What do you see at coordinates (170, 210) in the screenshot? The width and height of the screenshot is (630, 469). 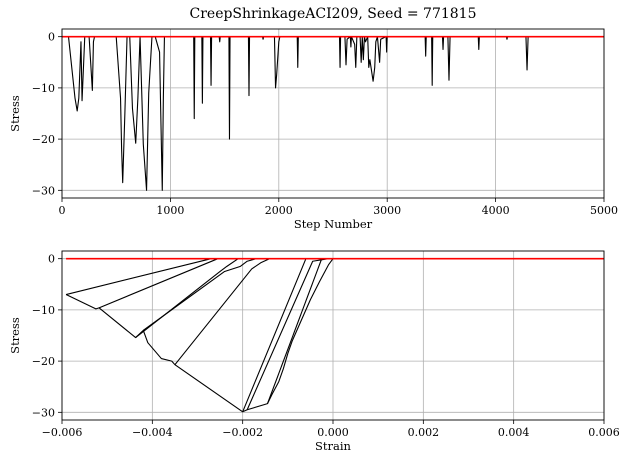 I see `top-xtick-label-1: 1000` at bounding box center [170, 210].